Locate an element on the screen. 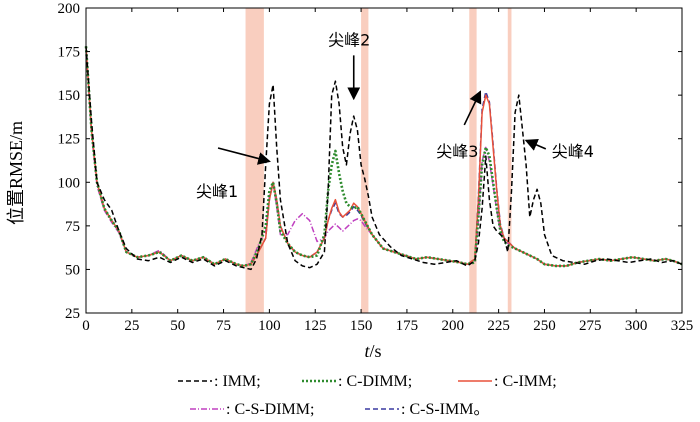  annotation-label-2: 尖峰2 is located at coordinates (349, 39).